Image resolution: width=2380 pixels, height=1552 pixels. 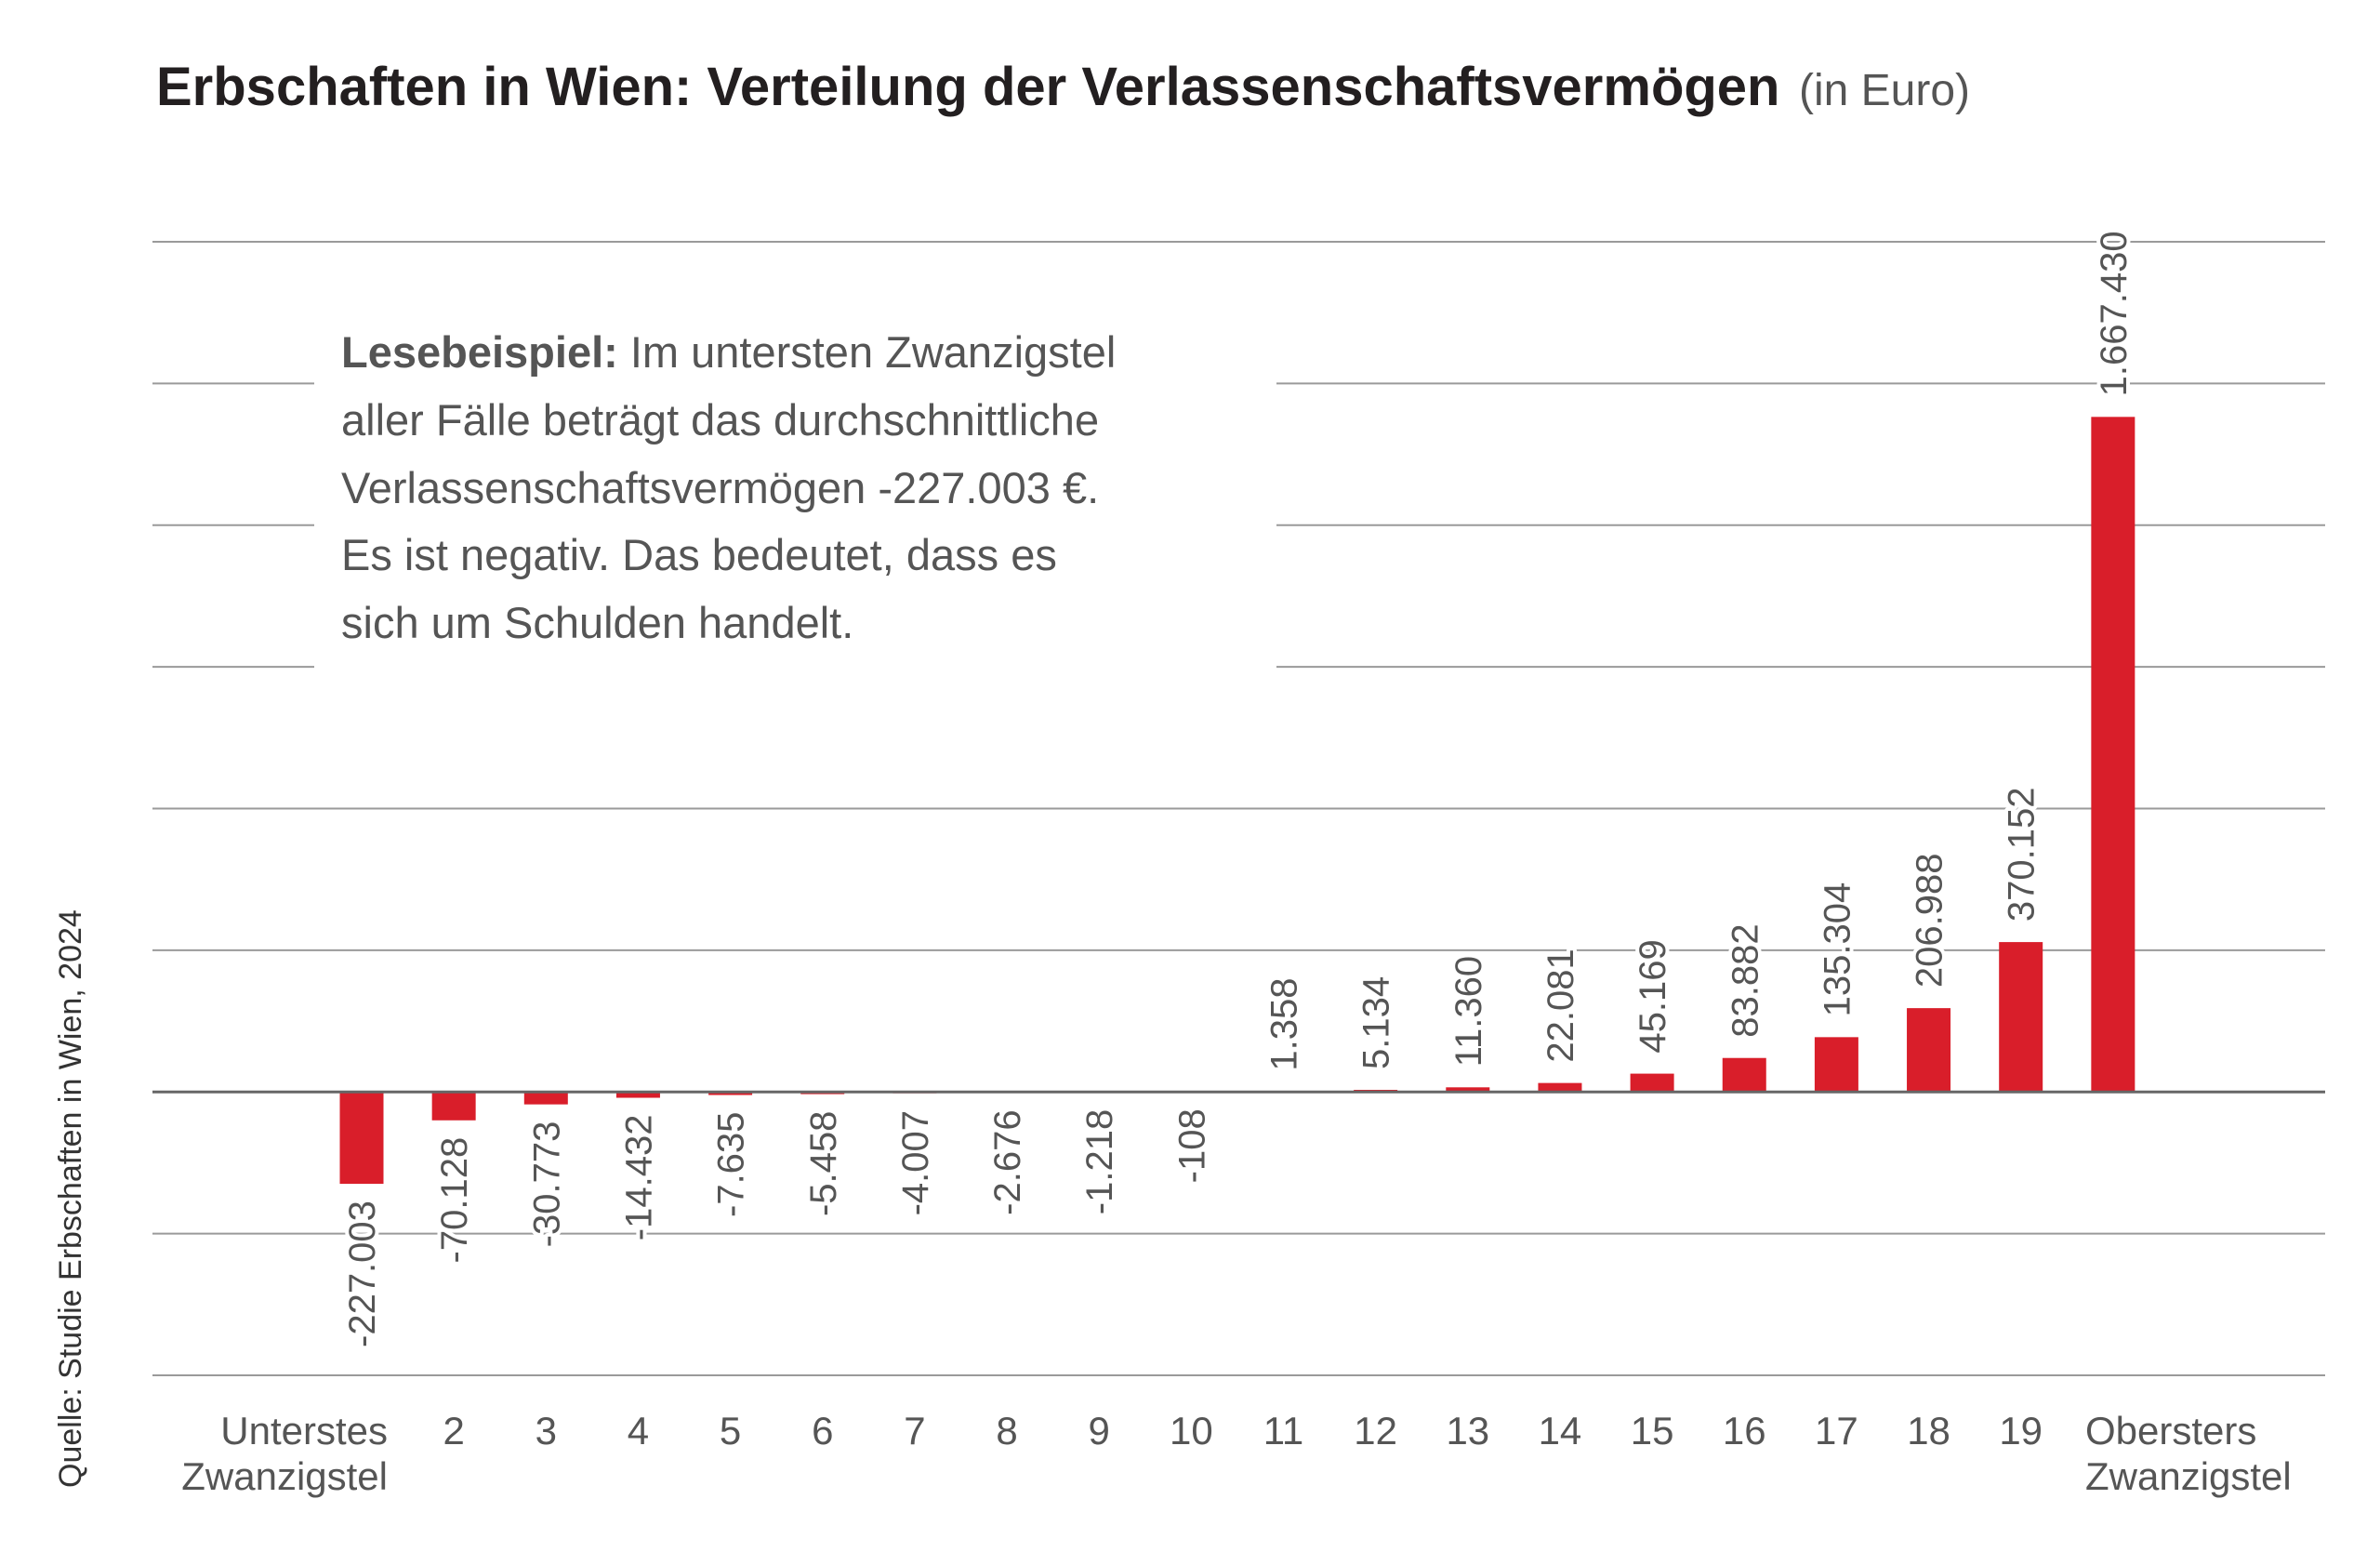 I want to click on x-tick-label: 3, so click(x=546, y=1431).